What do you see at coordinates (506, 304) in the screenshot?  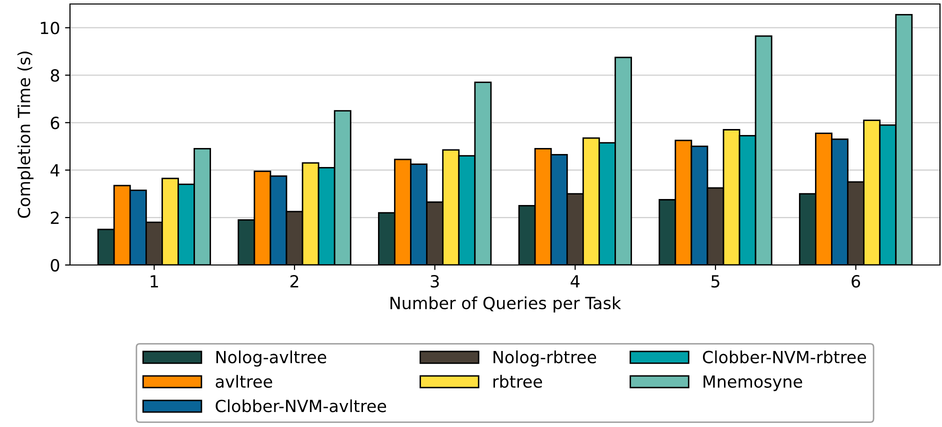 I see `x-axis-title: Number of Queries per Task` at bounding box center [506, 304].